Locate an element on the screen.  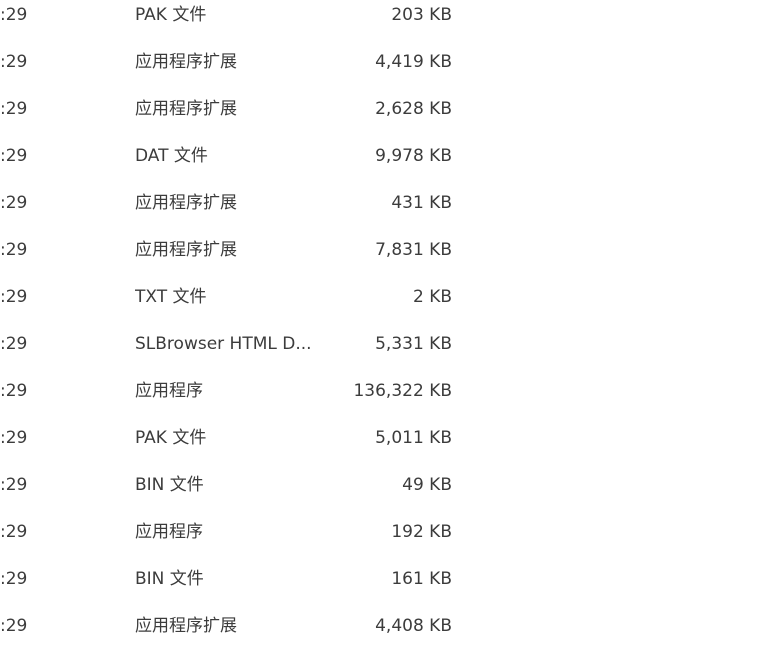
file-row: :29 应用程序扩展 4,408 KB is located at coordinates (381, 631).